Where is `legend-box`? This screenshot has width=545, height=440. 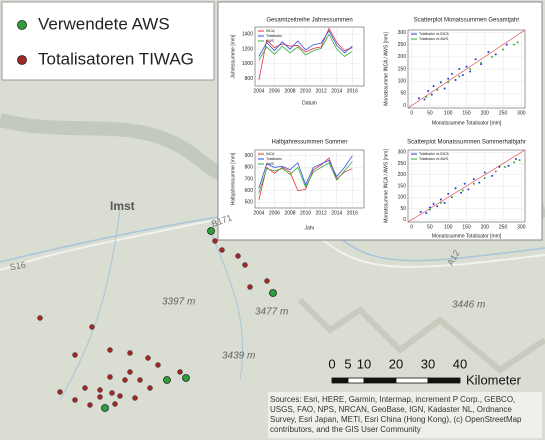
legend-box is located at coordinates (108, 41).